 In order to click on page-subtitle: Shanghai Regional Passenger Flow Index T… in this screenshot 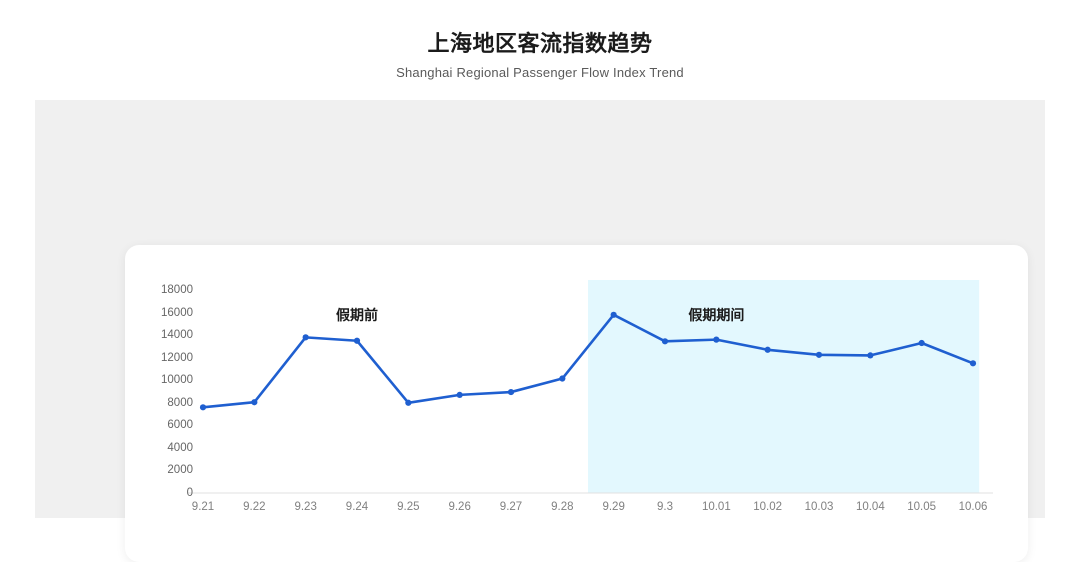, I will do `click(540, 72)`.